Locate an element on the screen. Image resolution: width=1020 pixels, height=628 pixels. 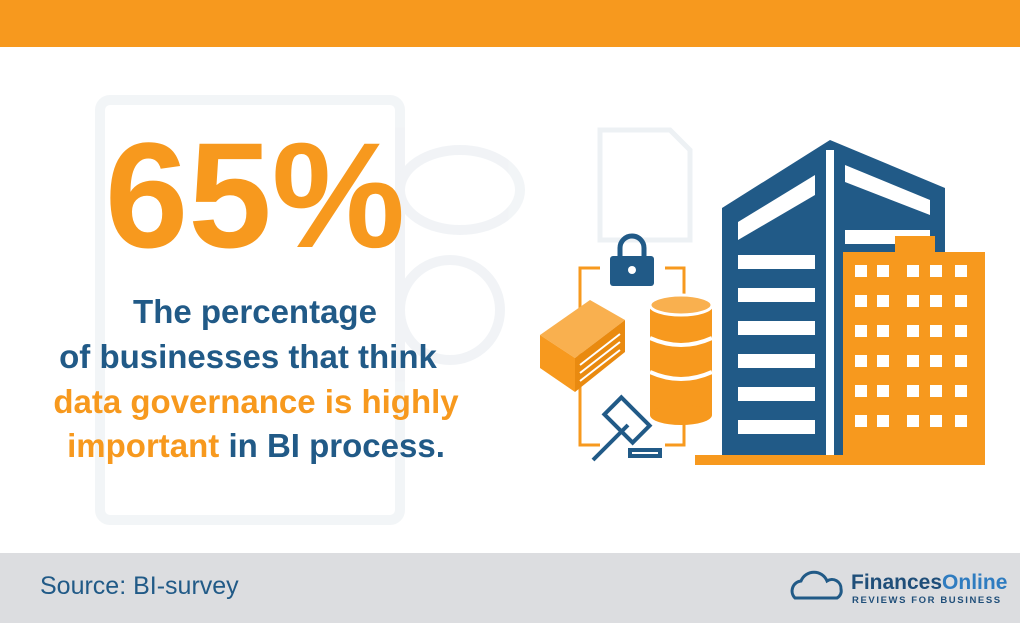
logo-cloud is located at coordinates (816, 585).